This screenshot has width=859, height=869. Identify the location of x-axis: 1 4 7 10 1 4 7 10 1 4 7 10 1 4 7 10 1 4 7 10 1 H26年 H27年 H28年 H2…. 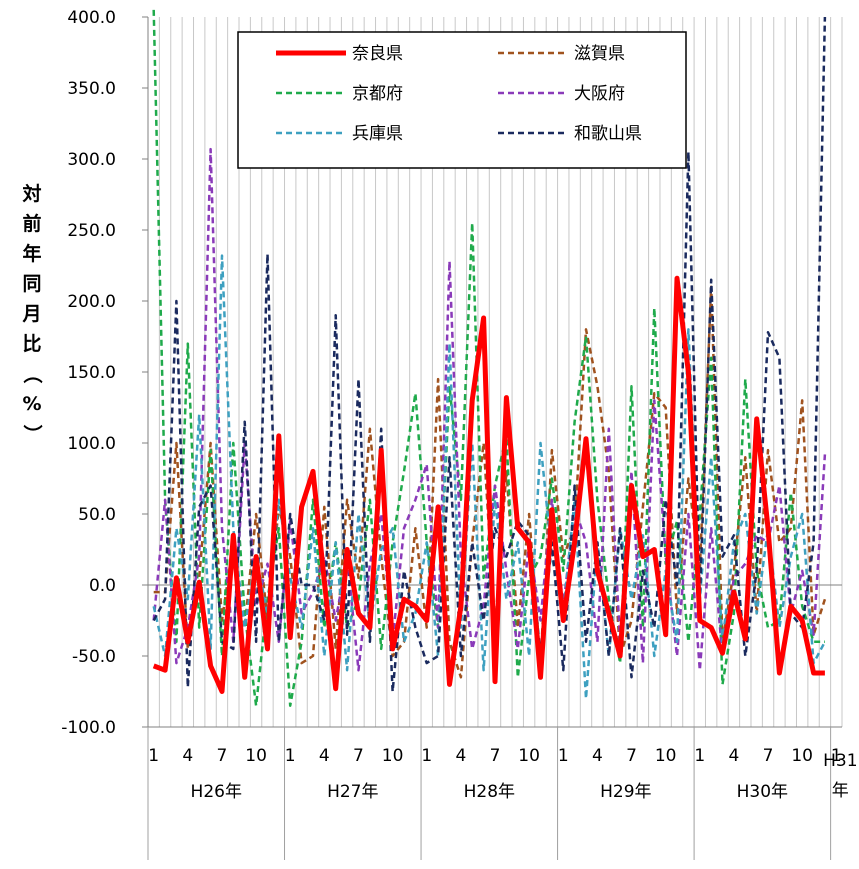
(502, 793).